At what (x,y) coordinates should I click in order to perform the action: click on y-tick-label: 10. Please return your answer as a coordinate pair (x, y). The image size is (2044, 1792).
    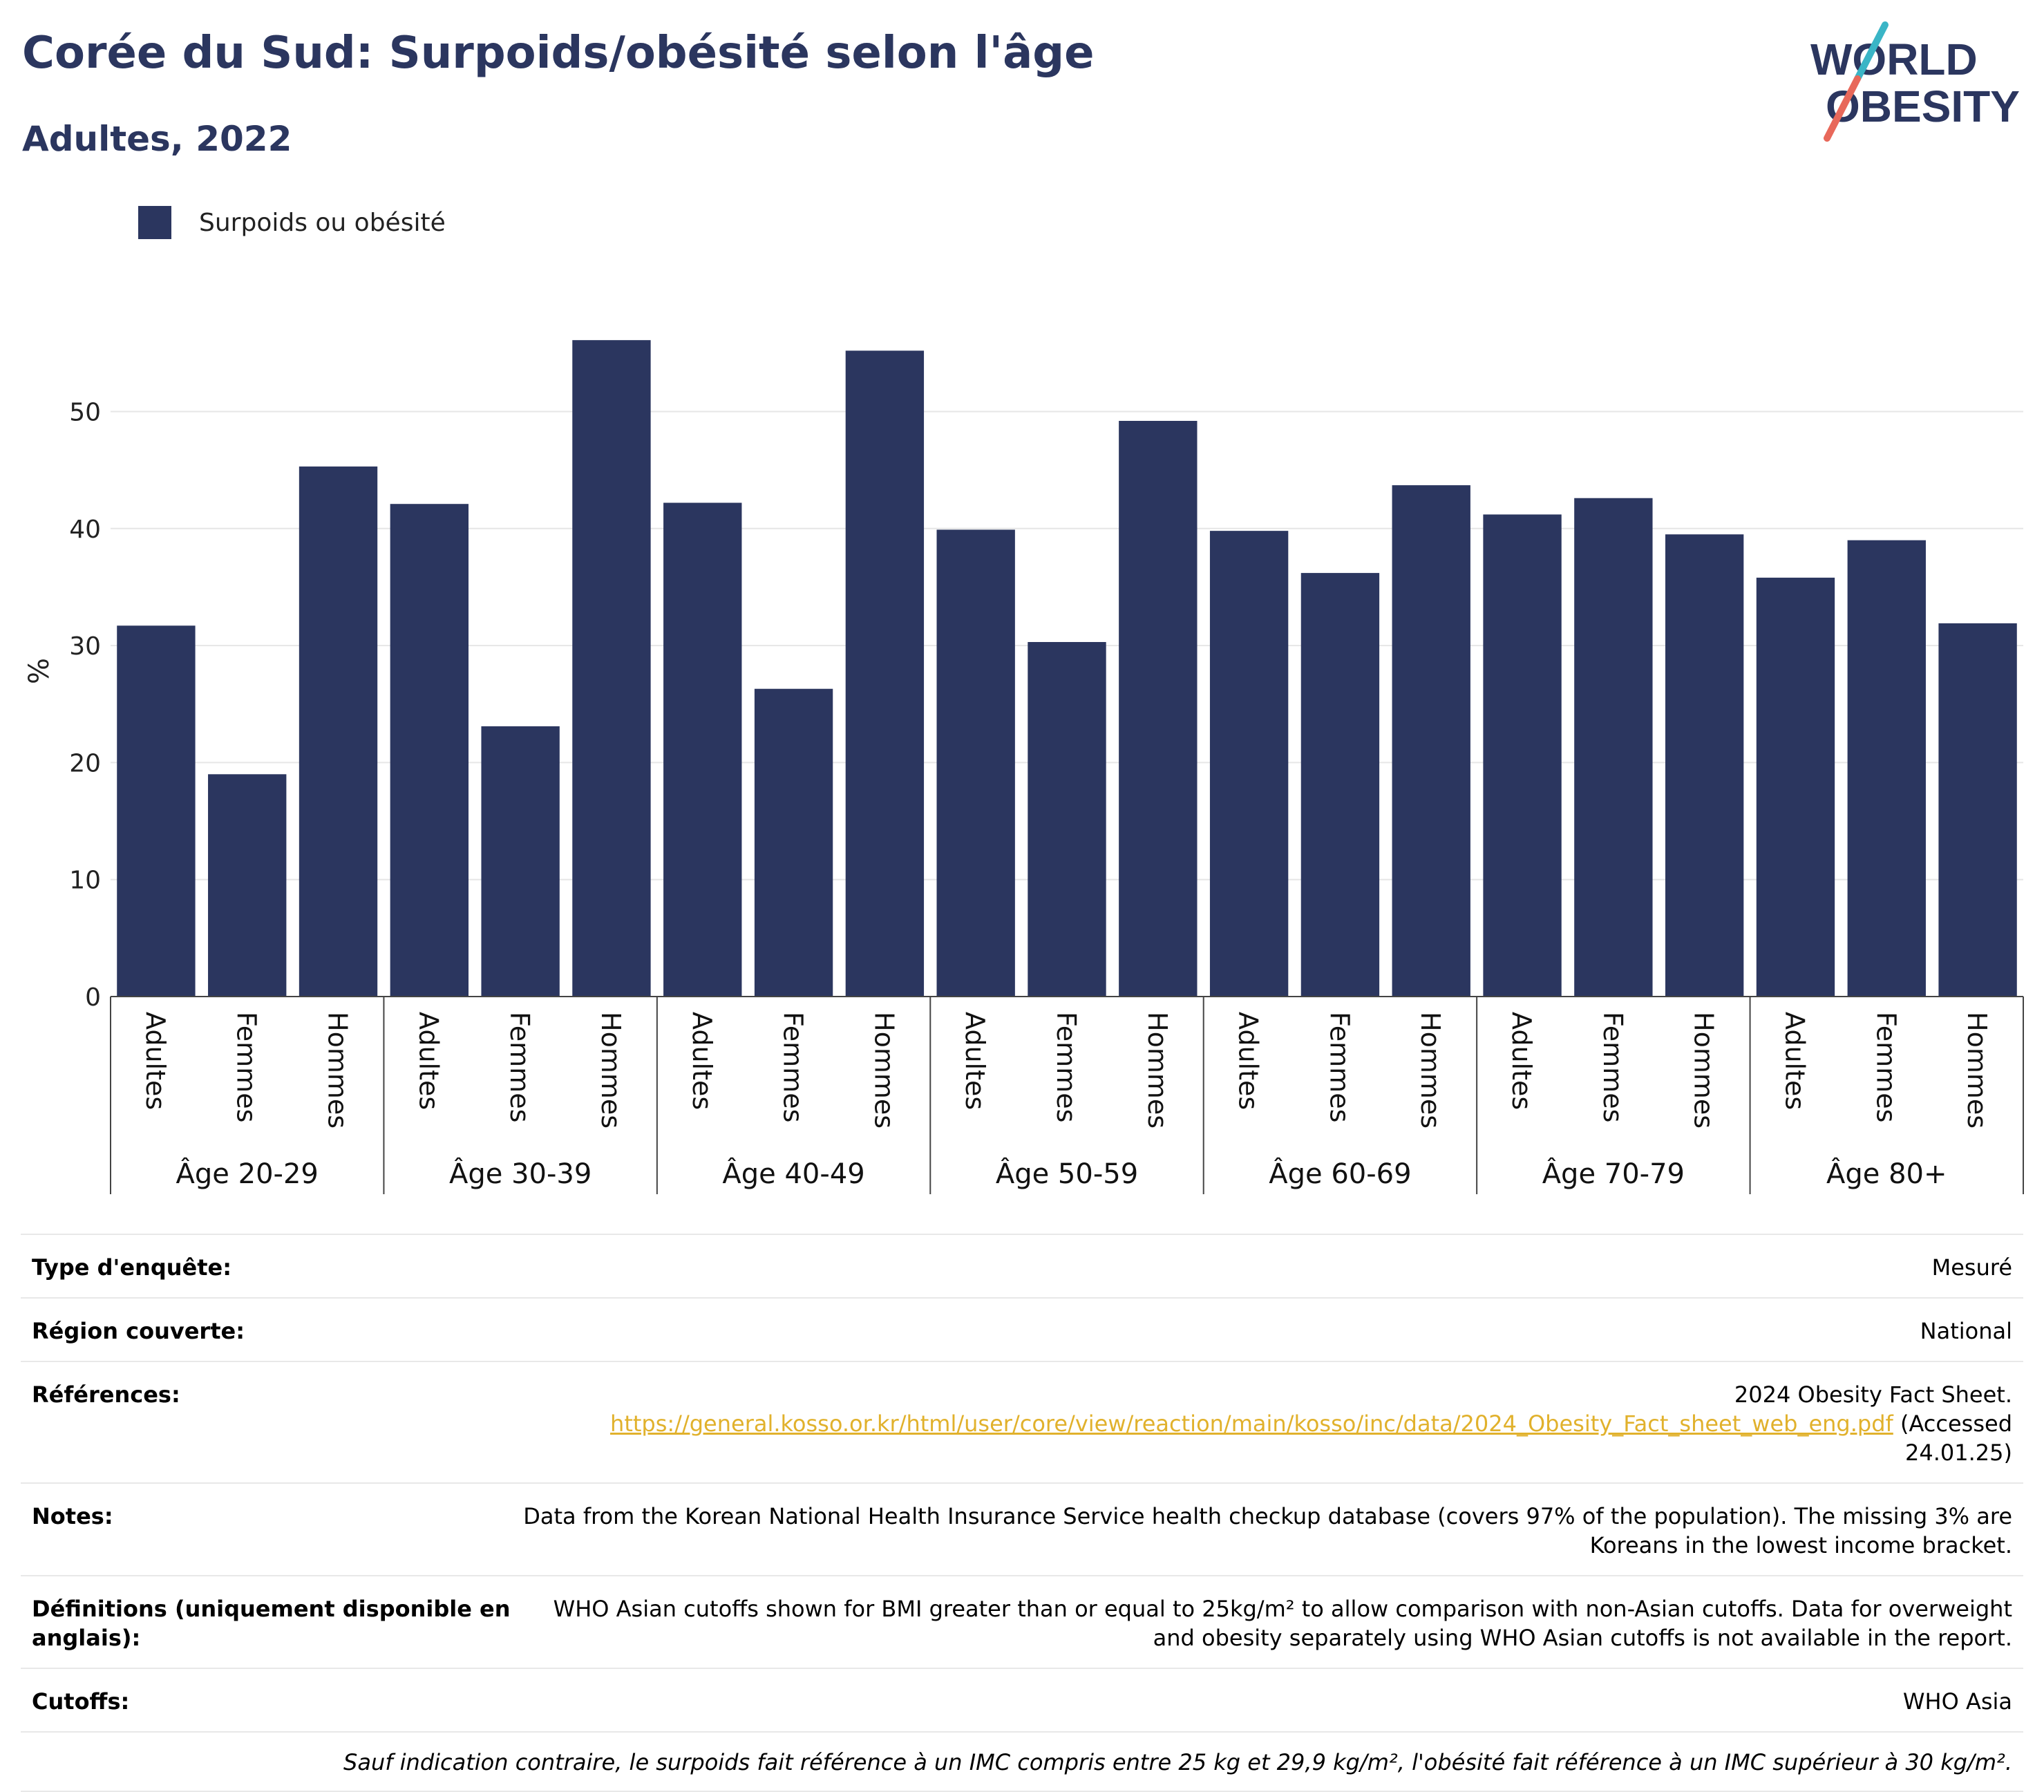
    Looking at the image, I should click on (85, 881).